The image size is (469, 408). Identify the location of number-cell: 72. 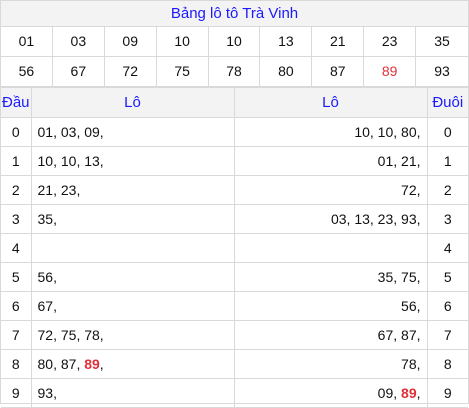
(130, 72).